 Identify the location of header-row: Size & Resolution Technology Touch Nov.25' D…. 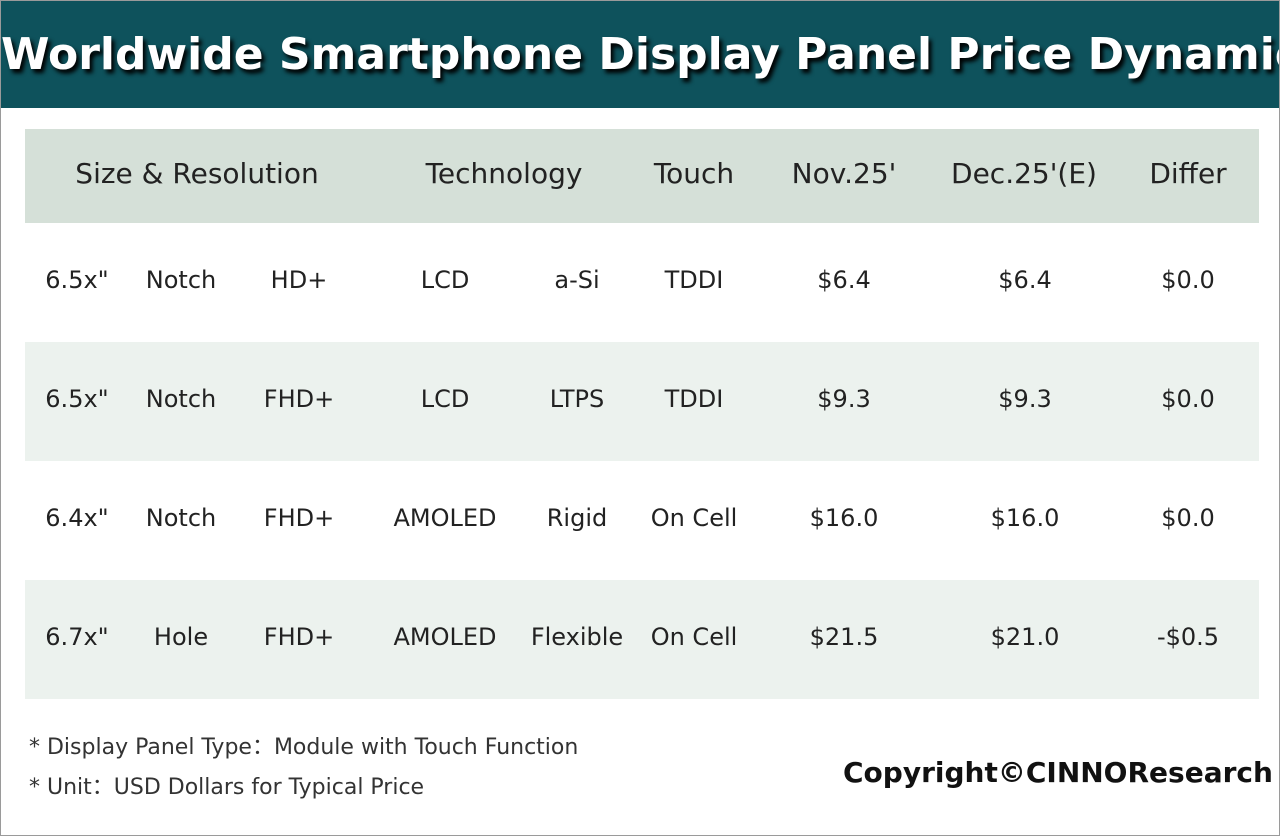
(642, 176).